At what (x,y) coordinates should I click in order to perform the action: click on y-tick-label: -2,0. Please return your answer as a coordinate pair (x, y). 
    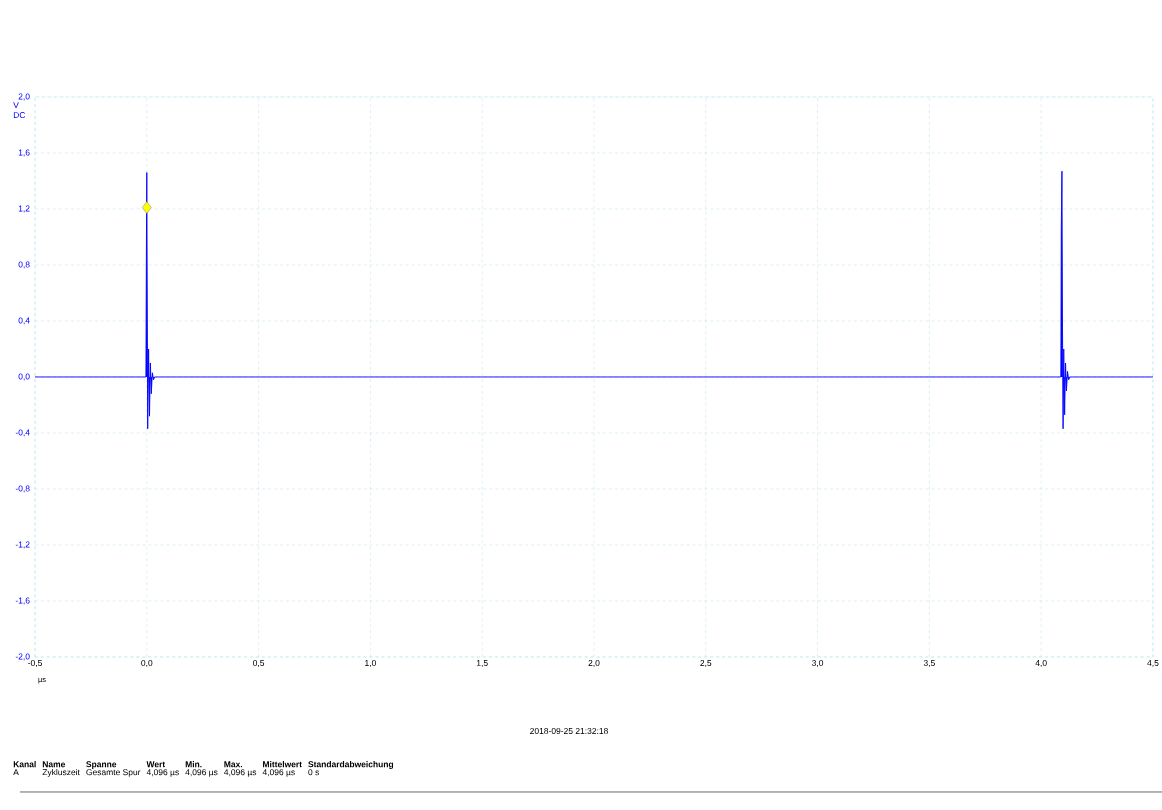
    Looking at the image, I should click on (22, 657).